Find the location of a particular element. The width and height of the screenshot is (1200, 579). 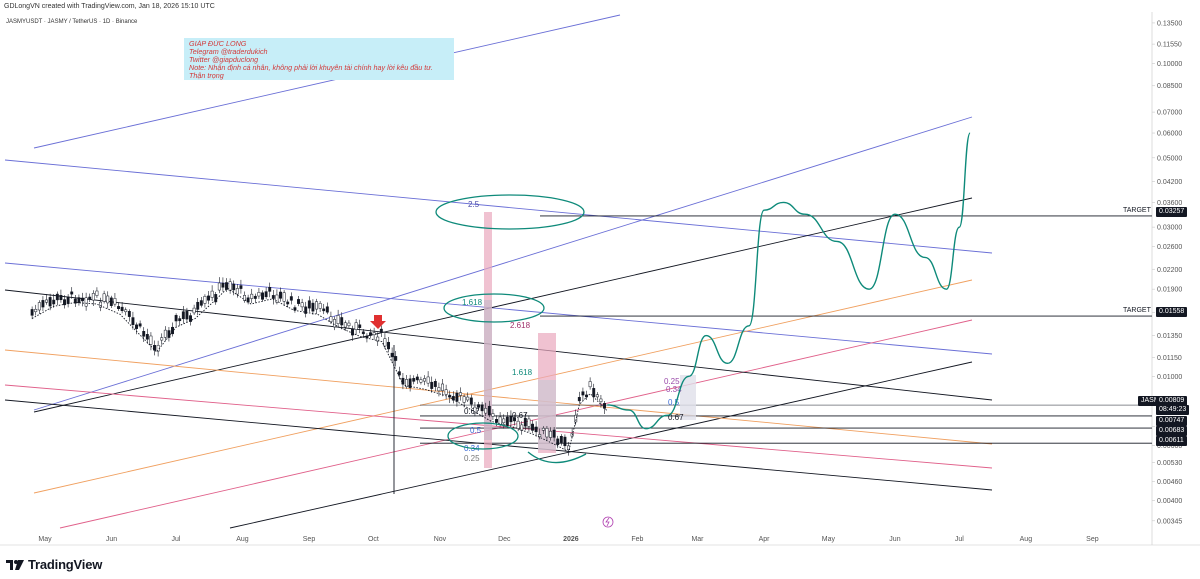

blue-lower-line is located at coordinates (498, 308).